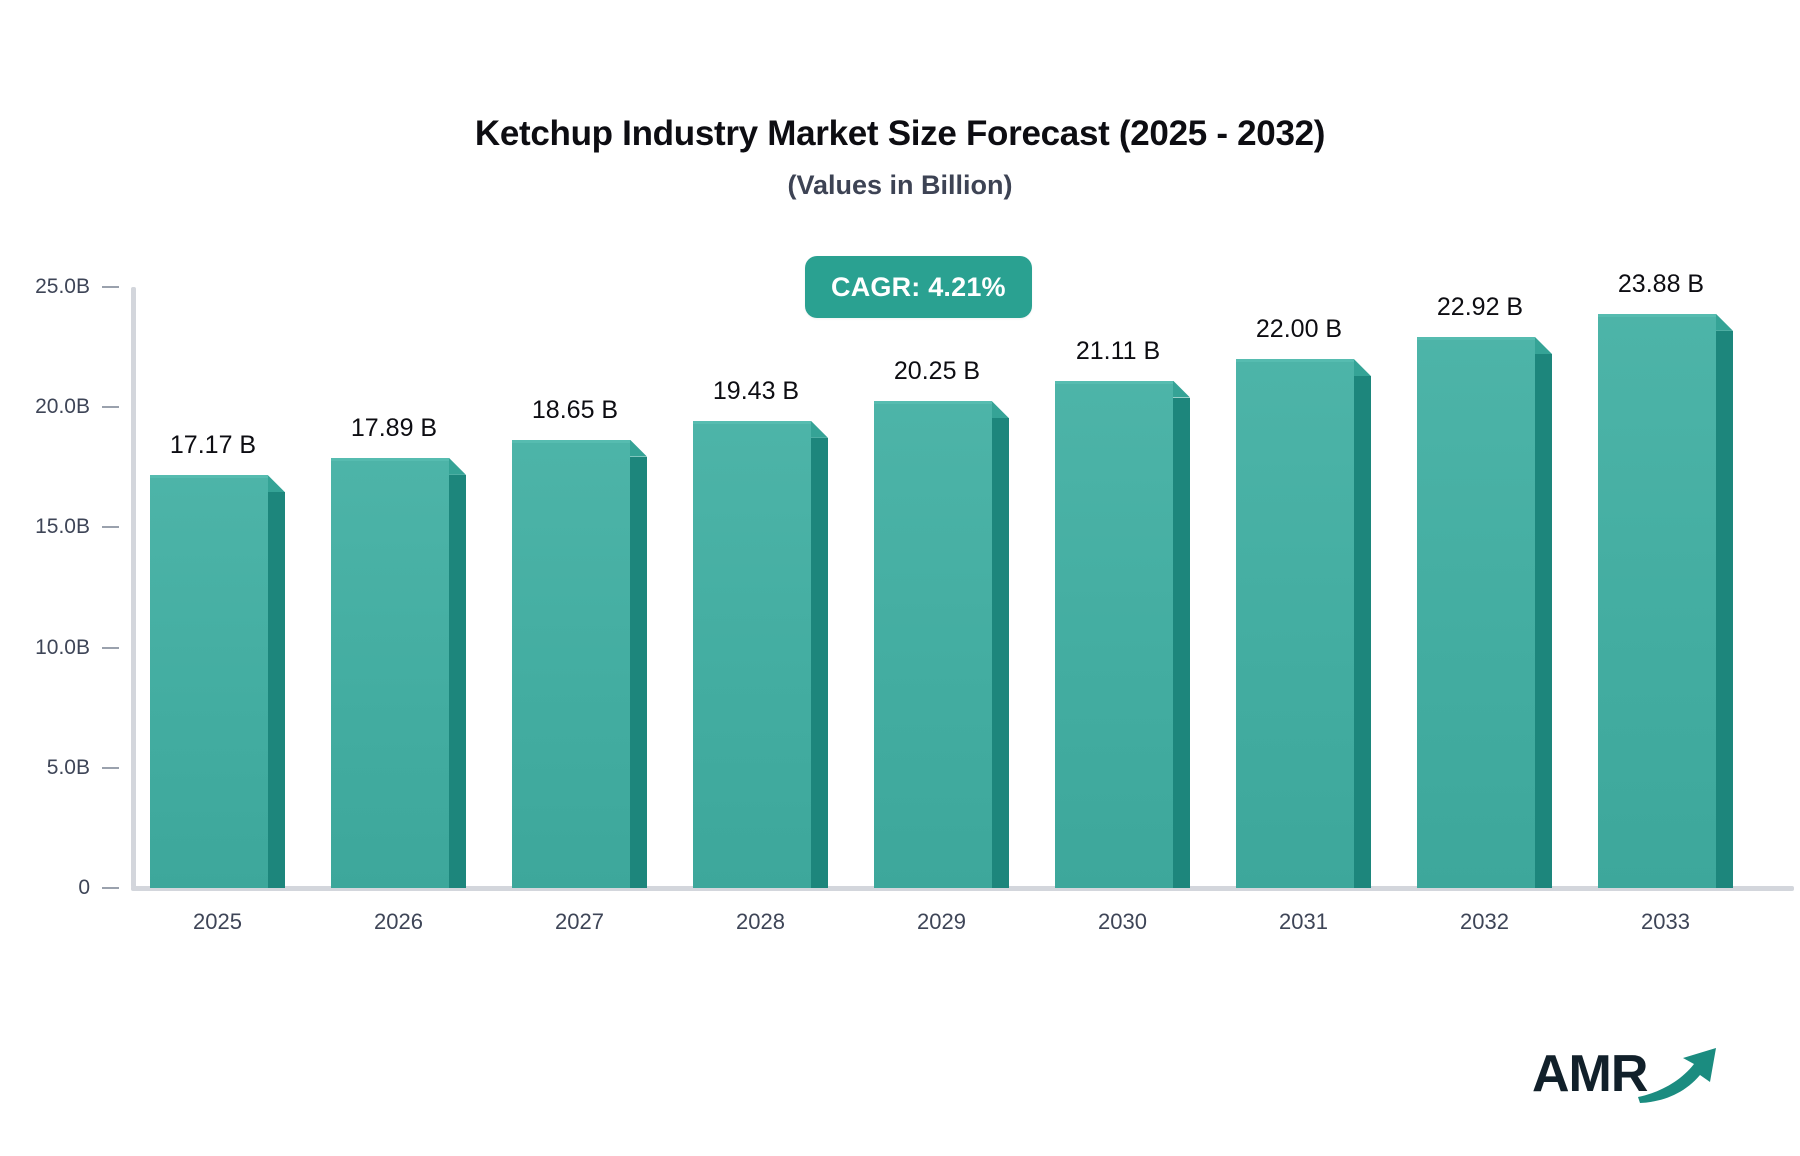 This screenshot has width=1800, height=1156. I want to click on bar-2032, so click(1484, 612).